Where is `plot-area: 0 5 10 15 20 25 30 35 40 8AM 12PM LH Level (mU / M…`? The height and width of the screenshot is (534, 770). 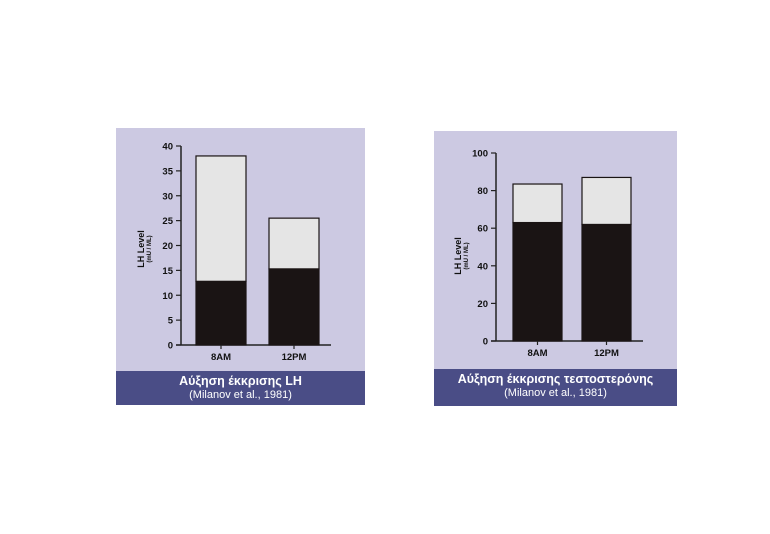
plot-area: 0 5 10 15 20 25 30 35 40 8AM 12PM LH Level (mU / M… is located at coordinates (240, 249).